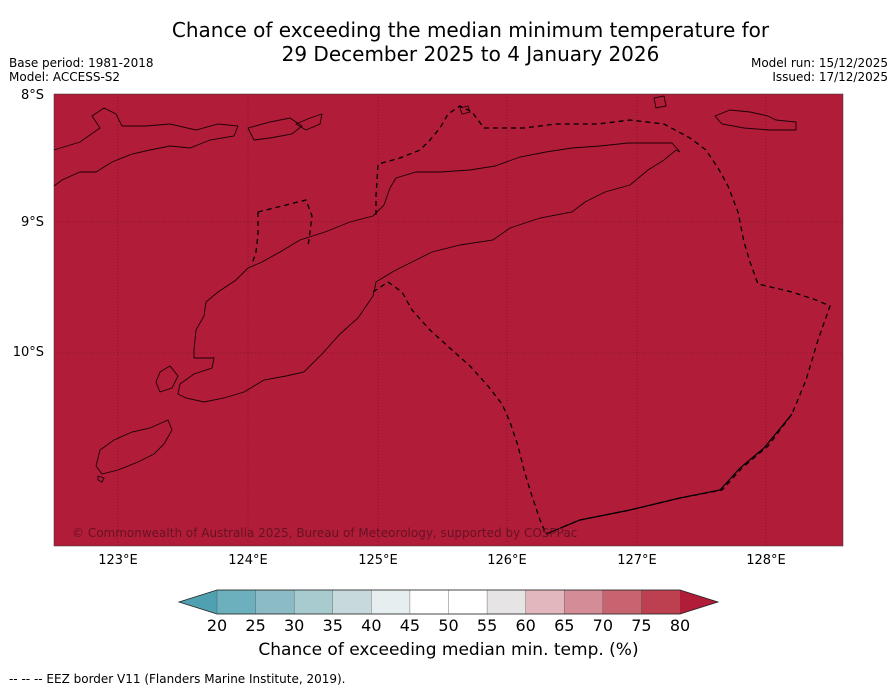  Describe the element at coordinates (81, 63) in the screenshot. I see `base-period: Base period: 1981-2018` at that location.